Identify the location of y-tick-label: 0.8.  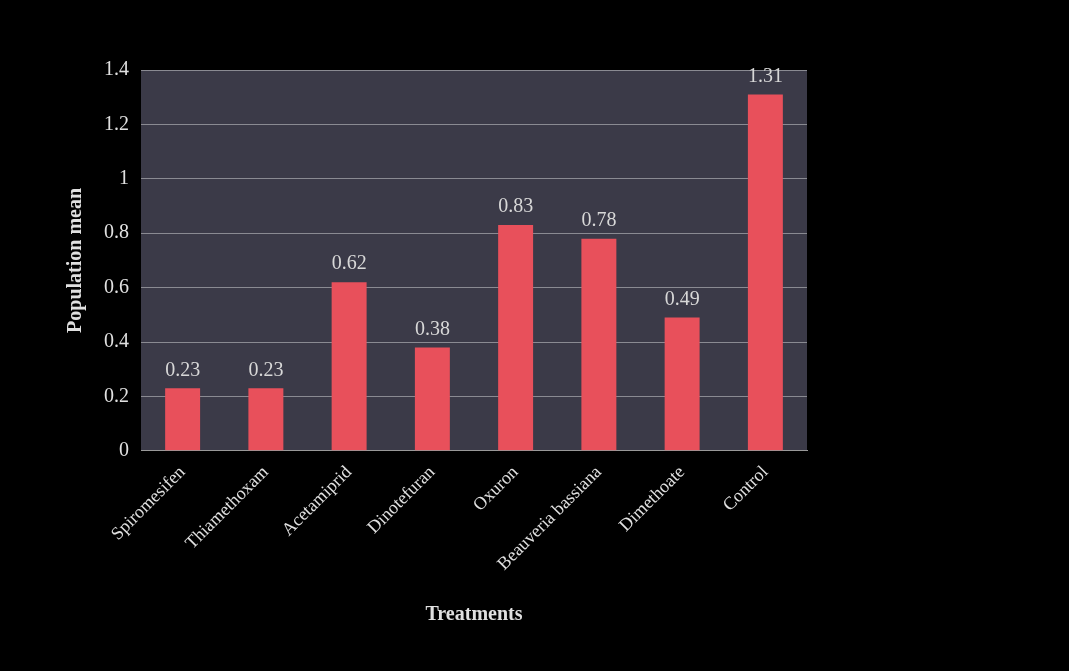
(116, 231).